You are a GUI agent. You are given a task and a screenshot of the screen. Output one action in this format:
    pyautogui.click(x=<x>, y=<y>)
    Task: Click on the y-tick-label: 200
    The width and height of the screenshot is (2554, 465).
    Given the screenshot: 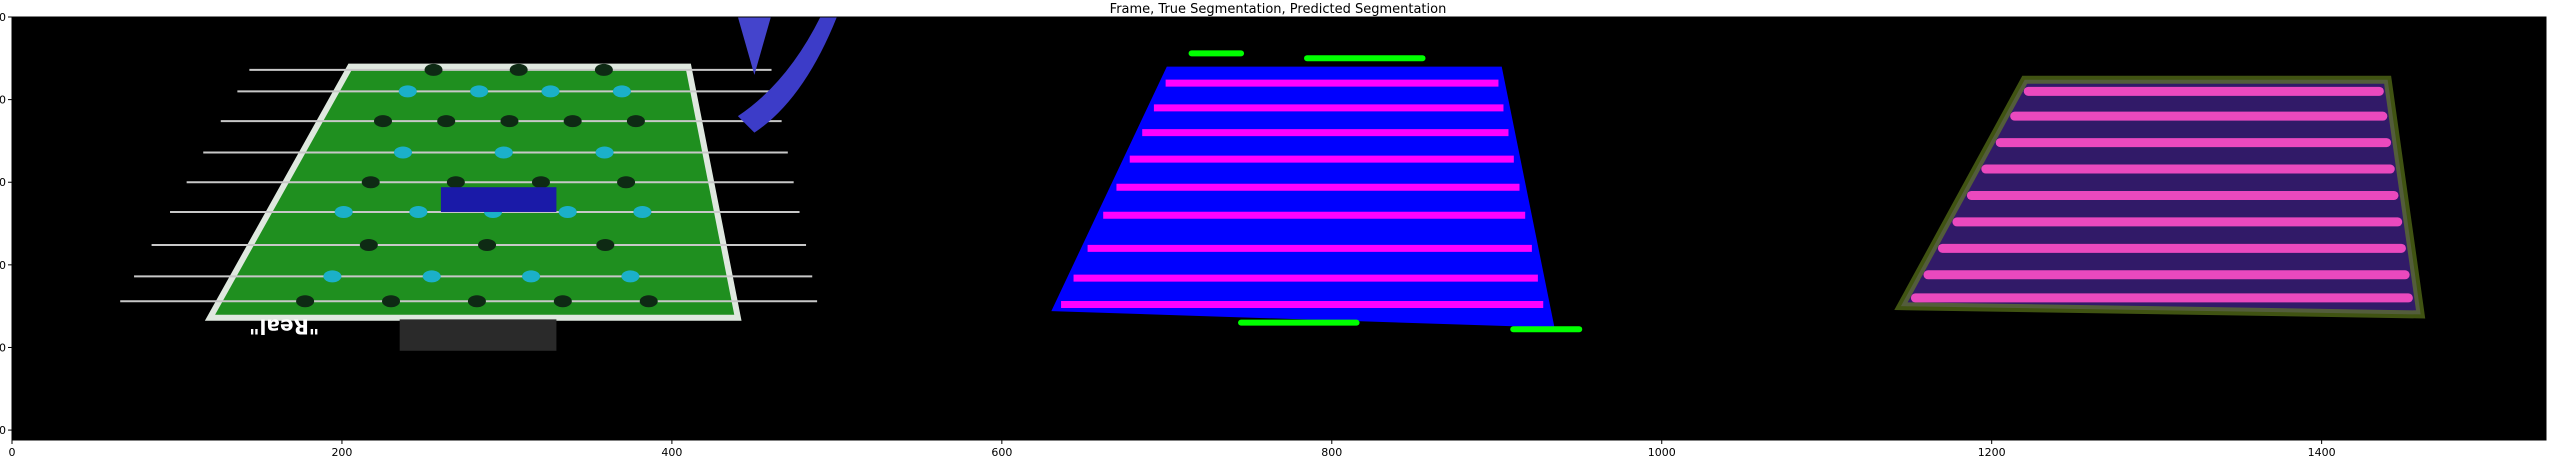 What is the action you would take?
    pyautogui.click(x=3, y=347)
    